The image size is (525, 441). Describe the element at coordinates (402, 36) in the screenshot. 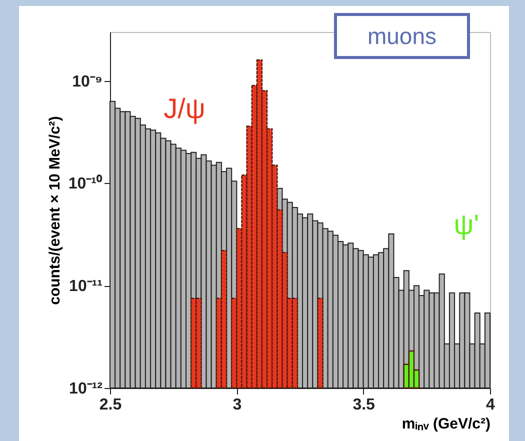

I see `text-box: muons` at that location.